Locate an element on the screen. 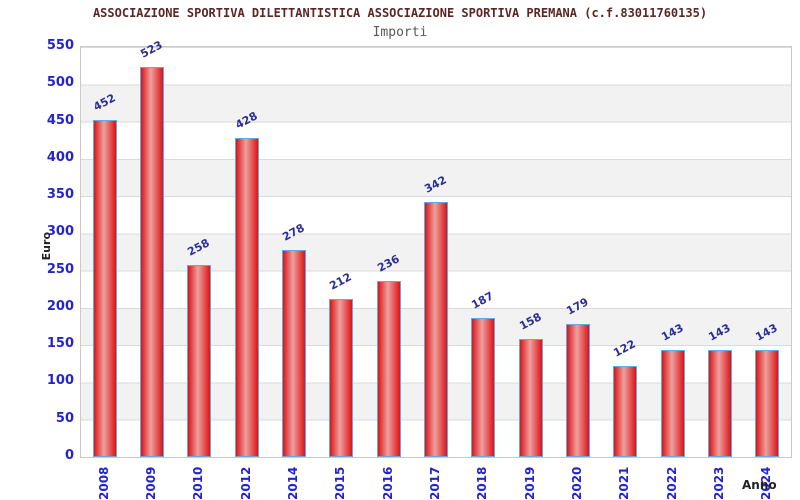 This screenshot has width=800, height=500. x-tick-label: 2019 is located at coordinates (529, 483).